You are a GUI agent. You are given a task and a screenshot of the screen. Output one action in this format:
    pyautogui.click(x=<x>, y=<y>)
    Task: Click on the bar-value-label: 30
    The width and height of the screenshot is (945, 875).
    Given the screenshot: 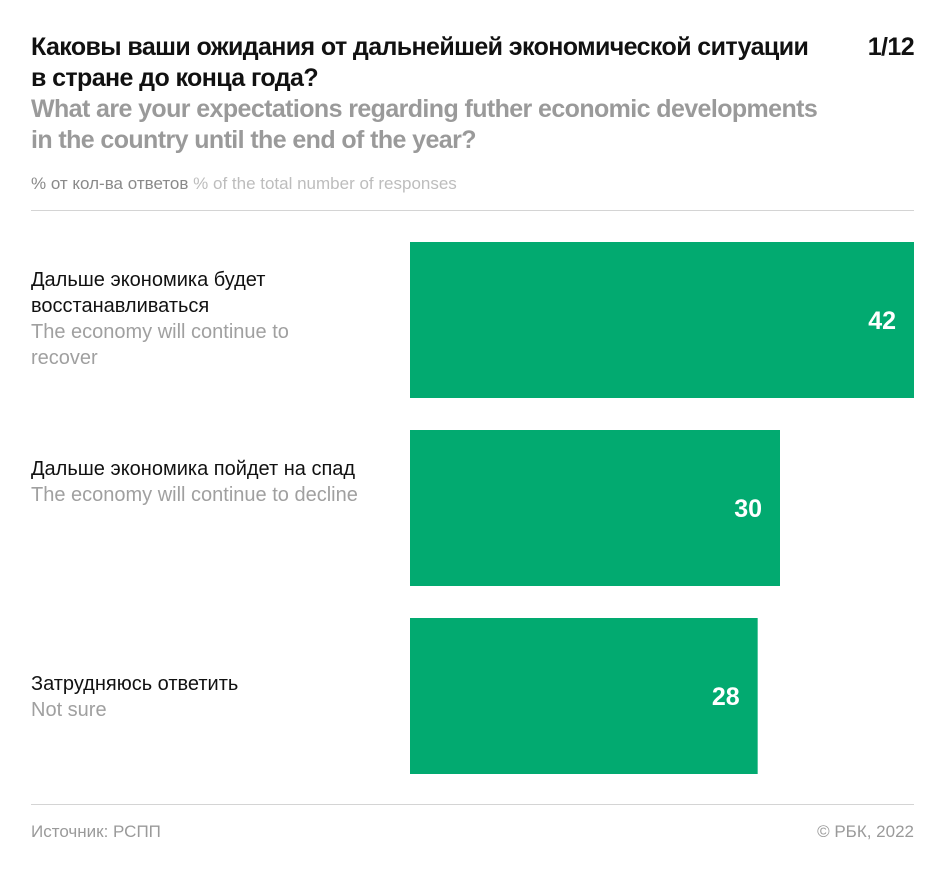 What is the action you would take?
    pyautogui.click(x=748, y=509)
    